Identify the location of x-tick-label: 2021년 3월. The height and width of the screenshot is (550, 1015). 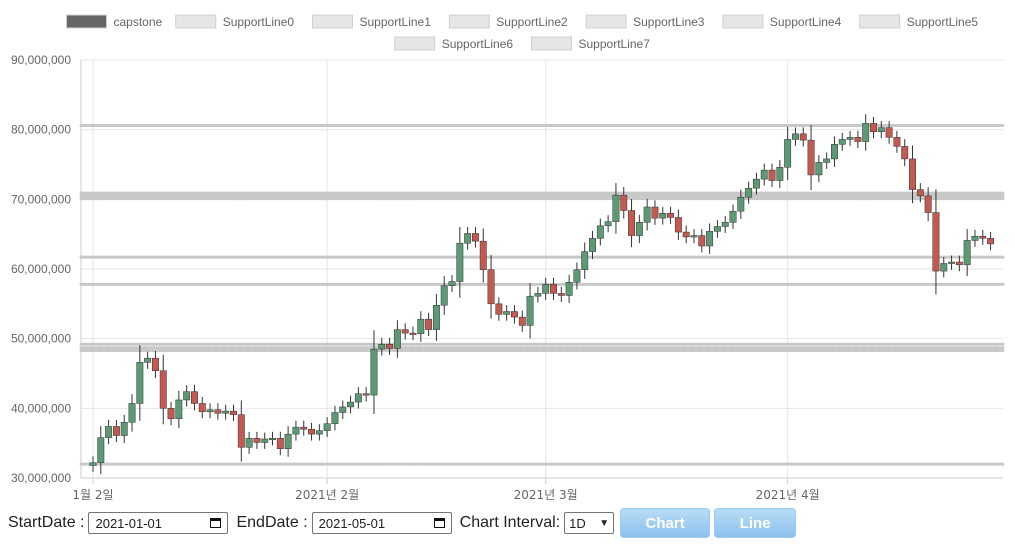
(546, 495).